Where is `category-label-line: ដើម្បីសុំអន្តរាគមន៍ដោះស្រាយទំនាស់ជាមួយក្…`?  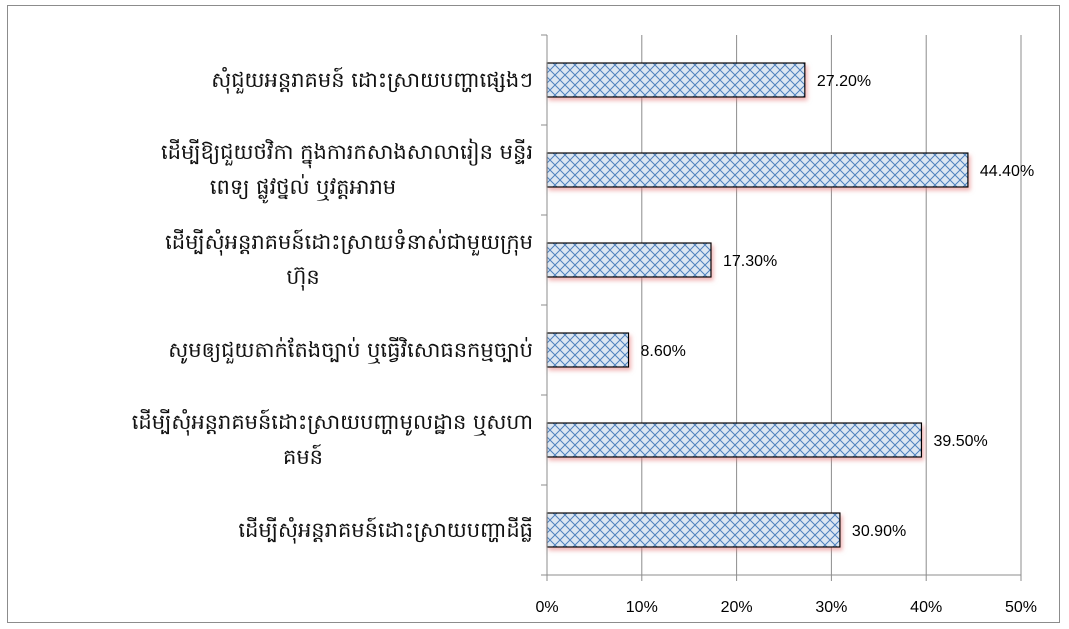 category-label-line: ដើម្បីសុំអន្តរាគមន៍ដោះស្រាយទំនាស់ជាមួយក្… is located at coordinates (349, 242).